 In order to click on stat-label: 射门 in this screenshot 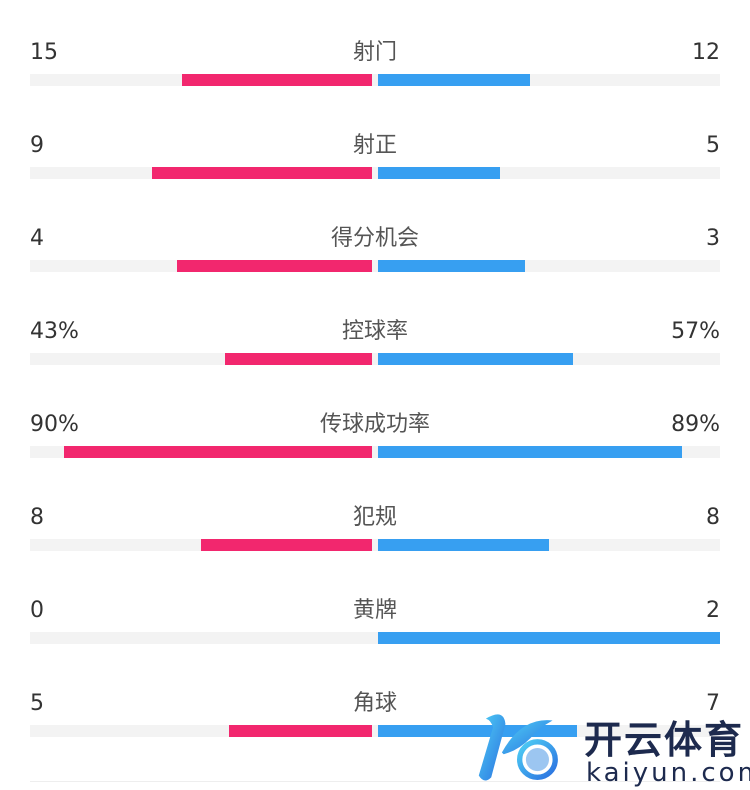, I will do `click(374, 52)`.